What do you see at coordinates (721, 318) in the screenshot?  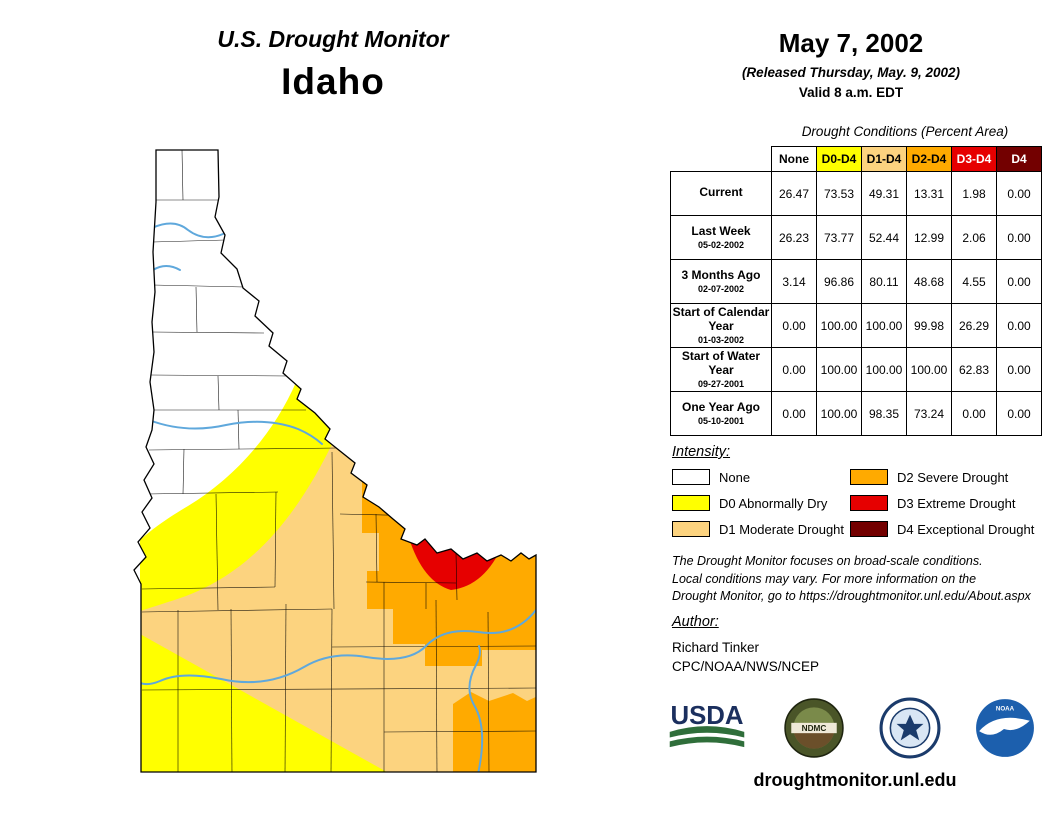 I see `row-label-text: Start of Calendar Year` at bounding box center [721, 318].